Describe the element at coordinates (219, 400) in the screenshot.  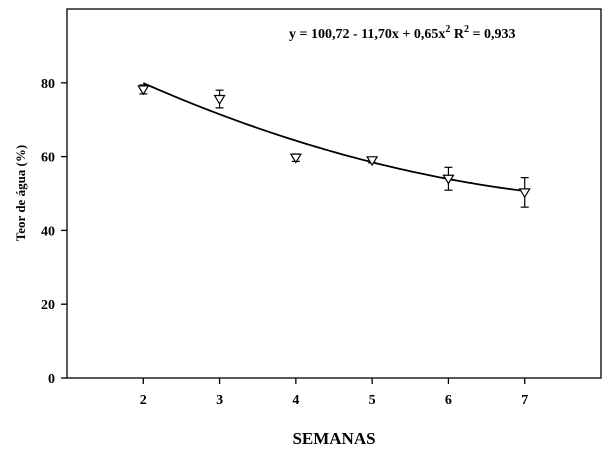
I see `x-tick-label: 3` at that location.